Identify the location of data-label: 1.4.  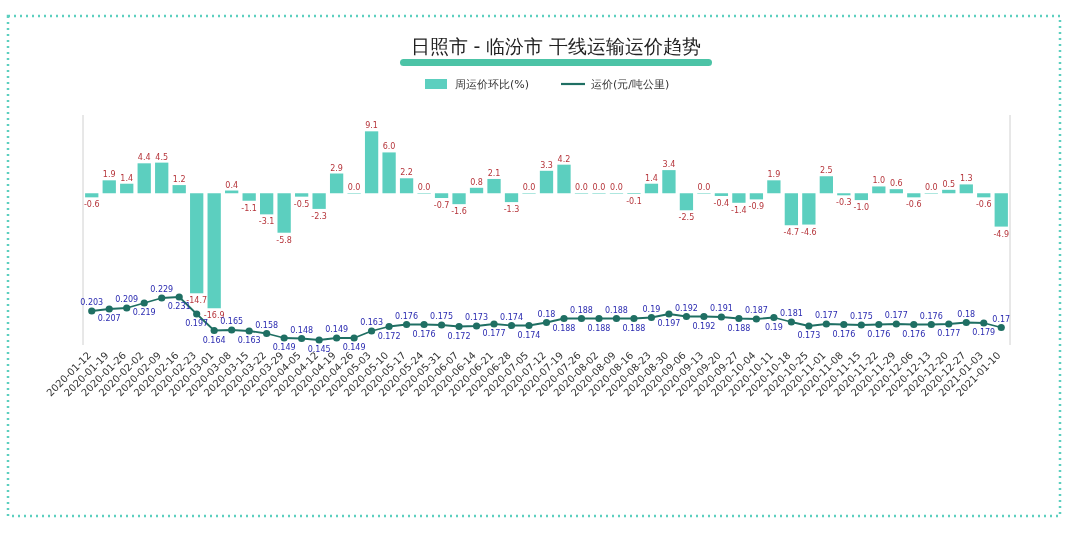
(127, 178).